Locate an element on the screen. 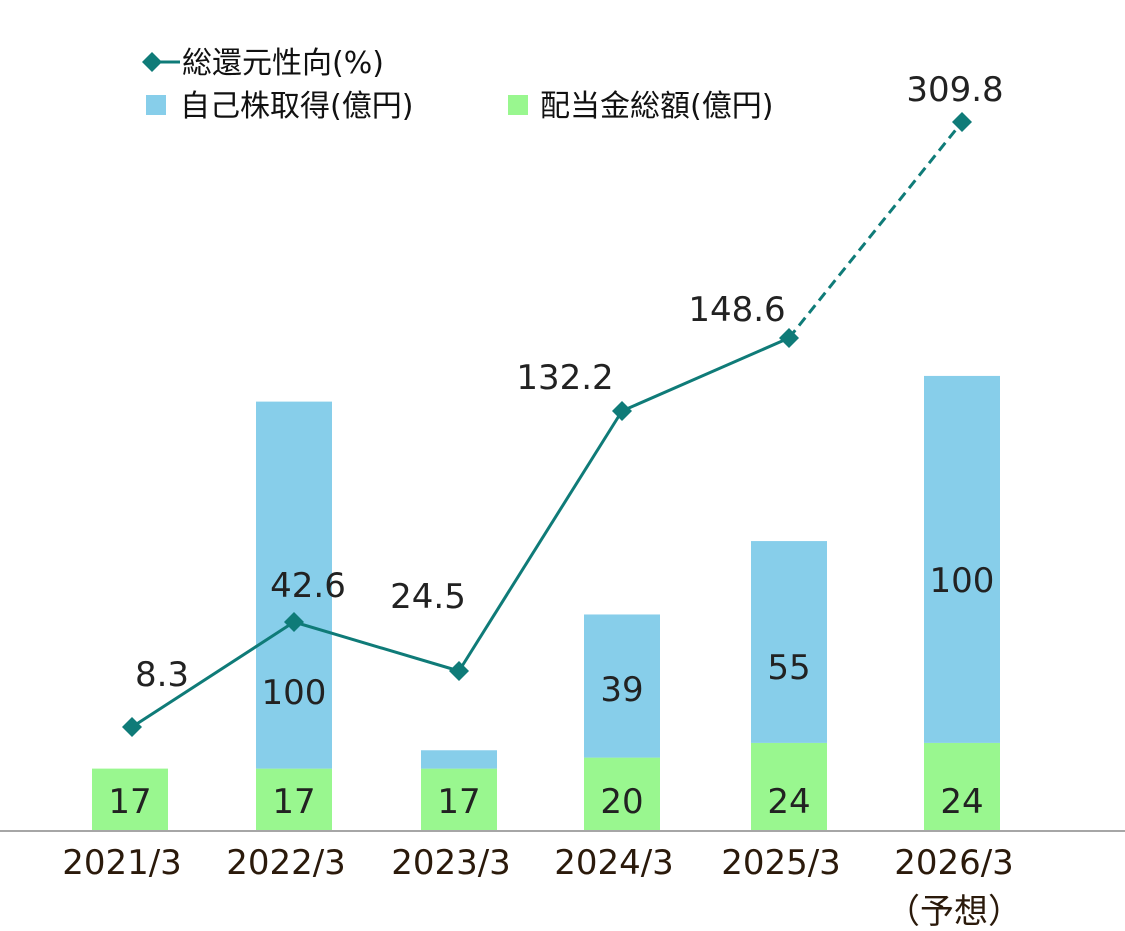 The image size is (1125, 931). legend: 総還元性向(%) 自己株取得(億円) 配当金総額(億円) is located at coordinates (457, 85).